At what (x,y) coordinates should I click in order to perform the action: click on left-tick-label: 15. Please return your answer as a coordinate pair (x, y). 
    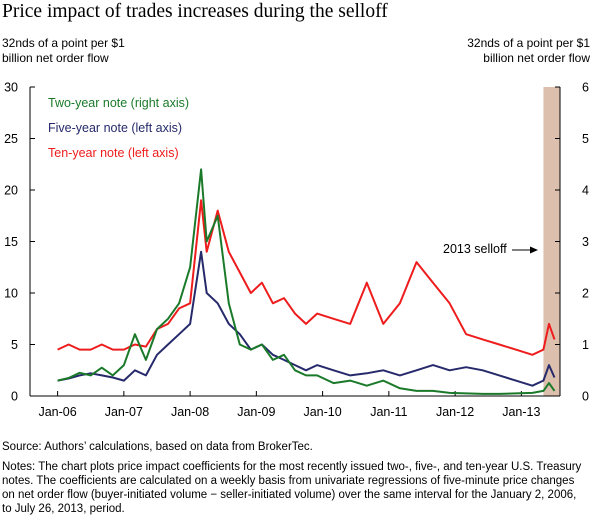
    Looking at the image, I should click on (11, 242).